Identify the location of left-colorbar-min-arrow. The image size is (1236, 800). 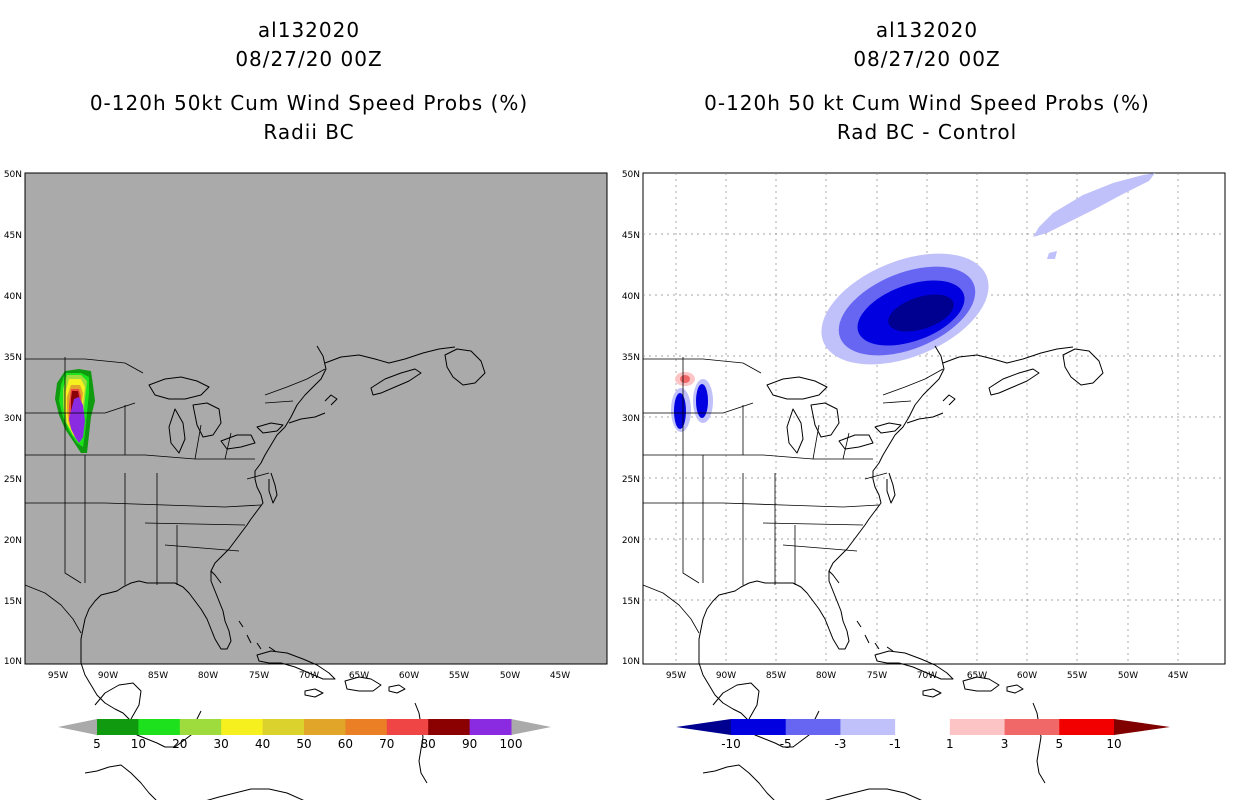
(77, 727).